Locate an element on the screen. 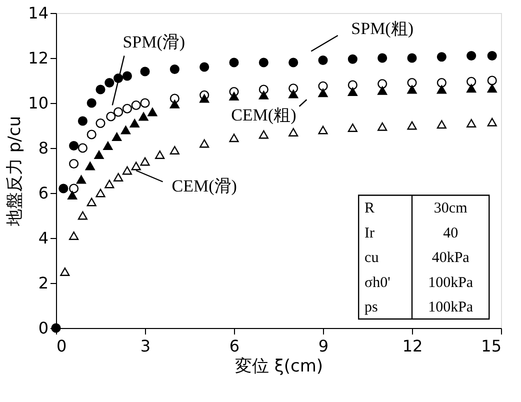 The image size is (521, 402). y-tick-label: 8 is located at coordinates (43, 148).